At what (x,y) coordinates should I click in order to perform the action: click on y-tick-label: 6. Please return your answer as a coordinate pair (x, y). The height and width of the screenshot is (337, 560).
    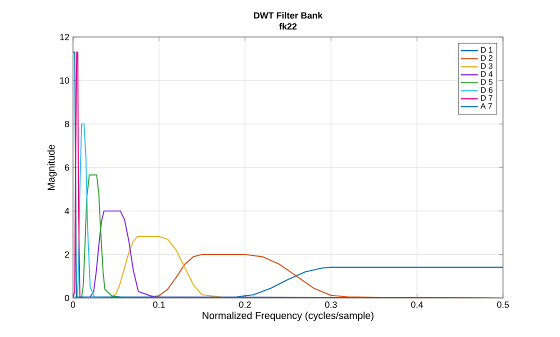
    Looking at the image, I should click on (67, 167).